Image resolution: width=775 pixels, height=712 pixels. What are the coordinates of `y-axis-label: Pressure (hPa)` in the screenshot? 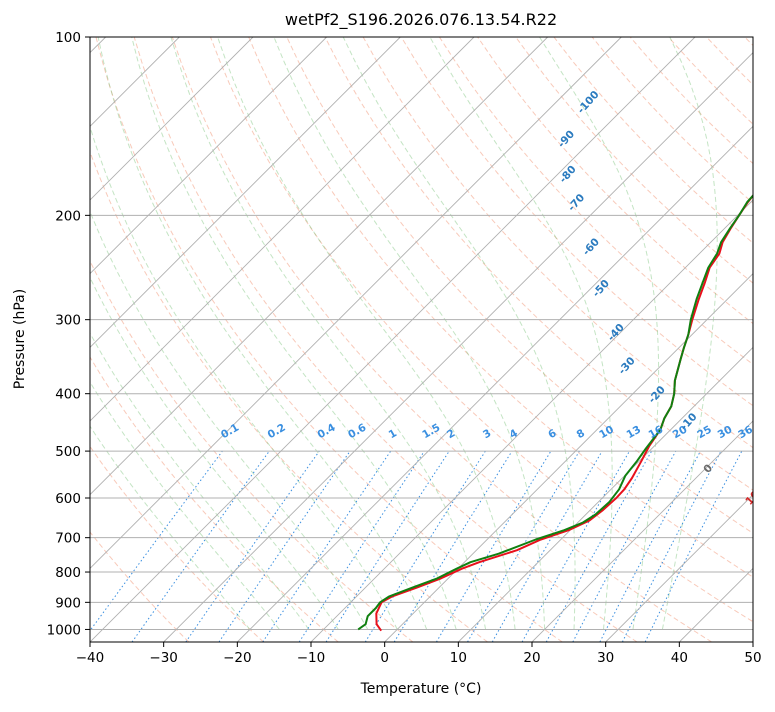 It's located at (20, 339).